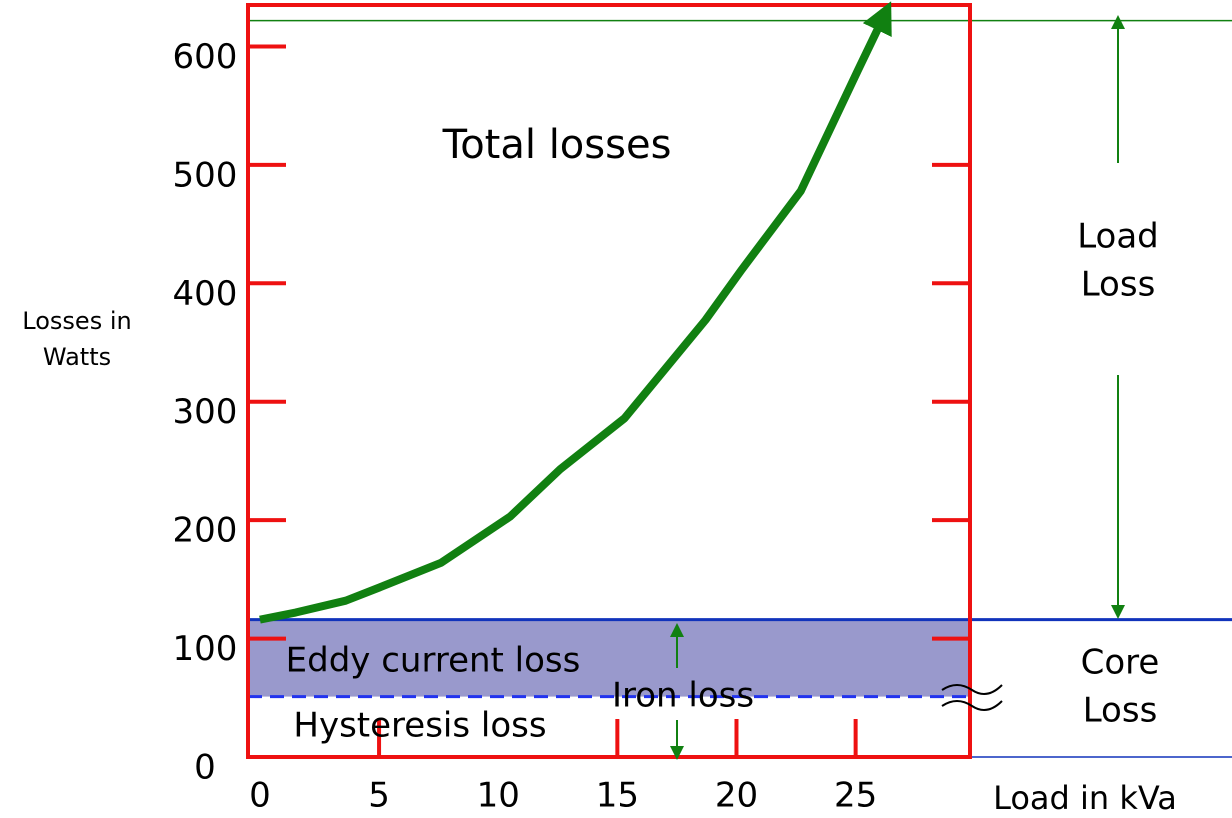 The height and width of the screenshot is (818, 1232). What do you see at coordinates (76, 321) in the screenshot?
I see `y-axis-label: Losses in` at bounding box center [76, 321].